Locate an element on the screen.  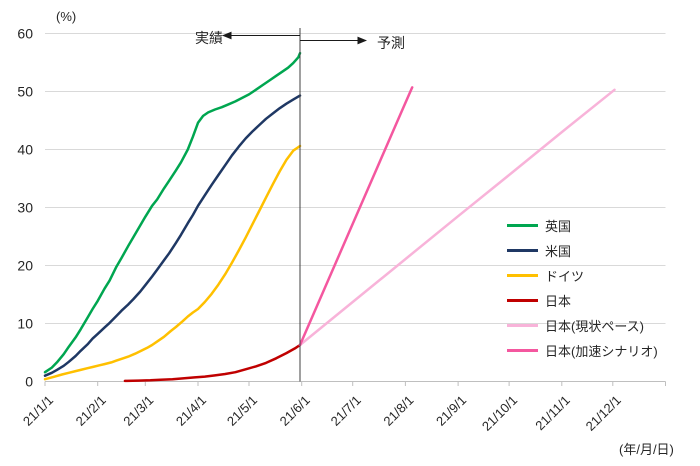
legend-item: 日本(現状ペース) is located at coordinates (582, 325).